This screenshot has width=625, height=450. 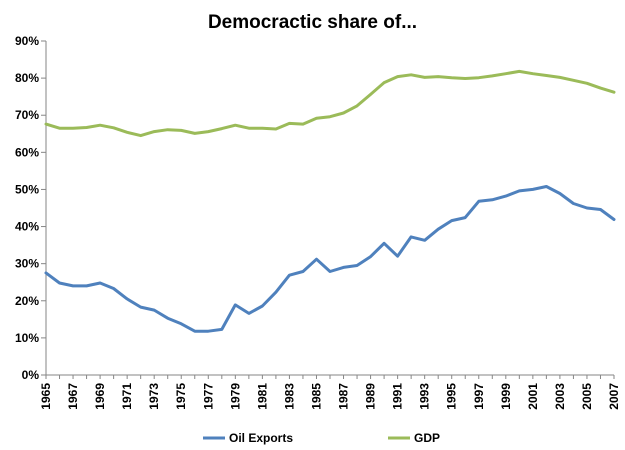 I want to click on x-tick-label: 1977, so click(x=208, y=396).